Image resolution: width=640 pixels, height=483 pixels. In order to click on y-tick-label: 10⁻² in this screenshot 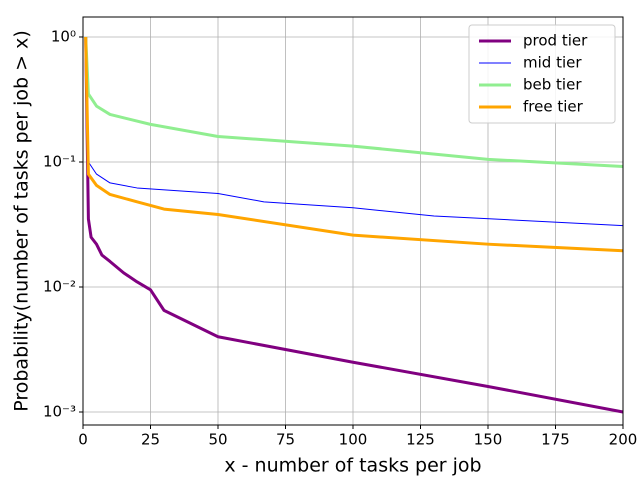, I will do `click(59, 286)`.